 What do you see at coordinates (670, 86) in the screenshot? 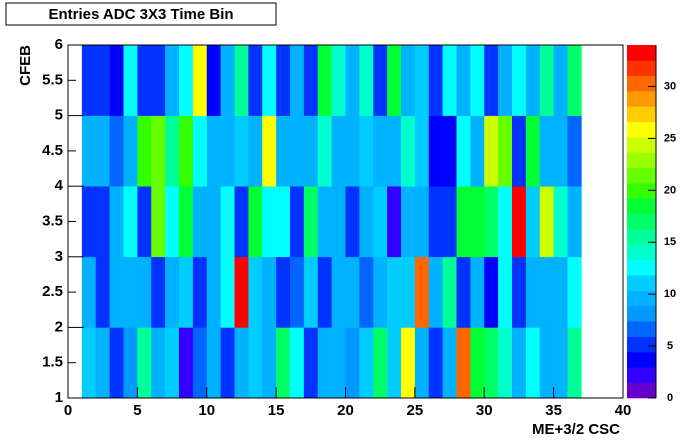
I see `z-tick-label: 30` at bounding box center [670, 86].